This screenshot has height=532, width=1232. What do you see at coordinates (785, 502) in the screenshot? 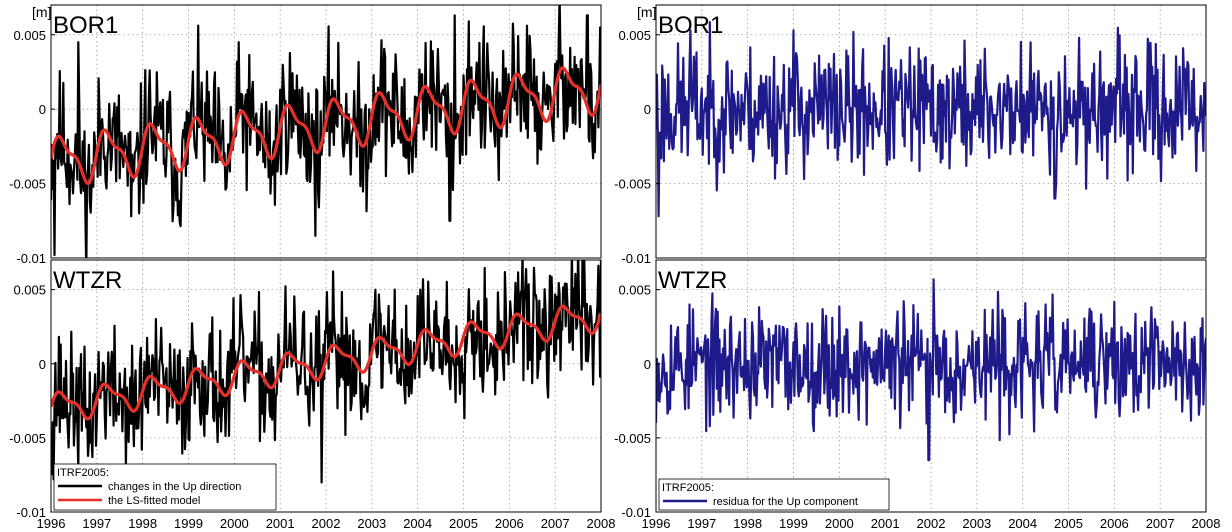
I see `legend-entry: residua for the Up component` at bounding box center [785, 502].